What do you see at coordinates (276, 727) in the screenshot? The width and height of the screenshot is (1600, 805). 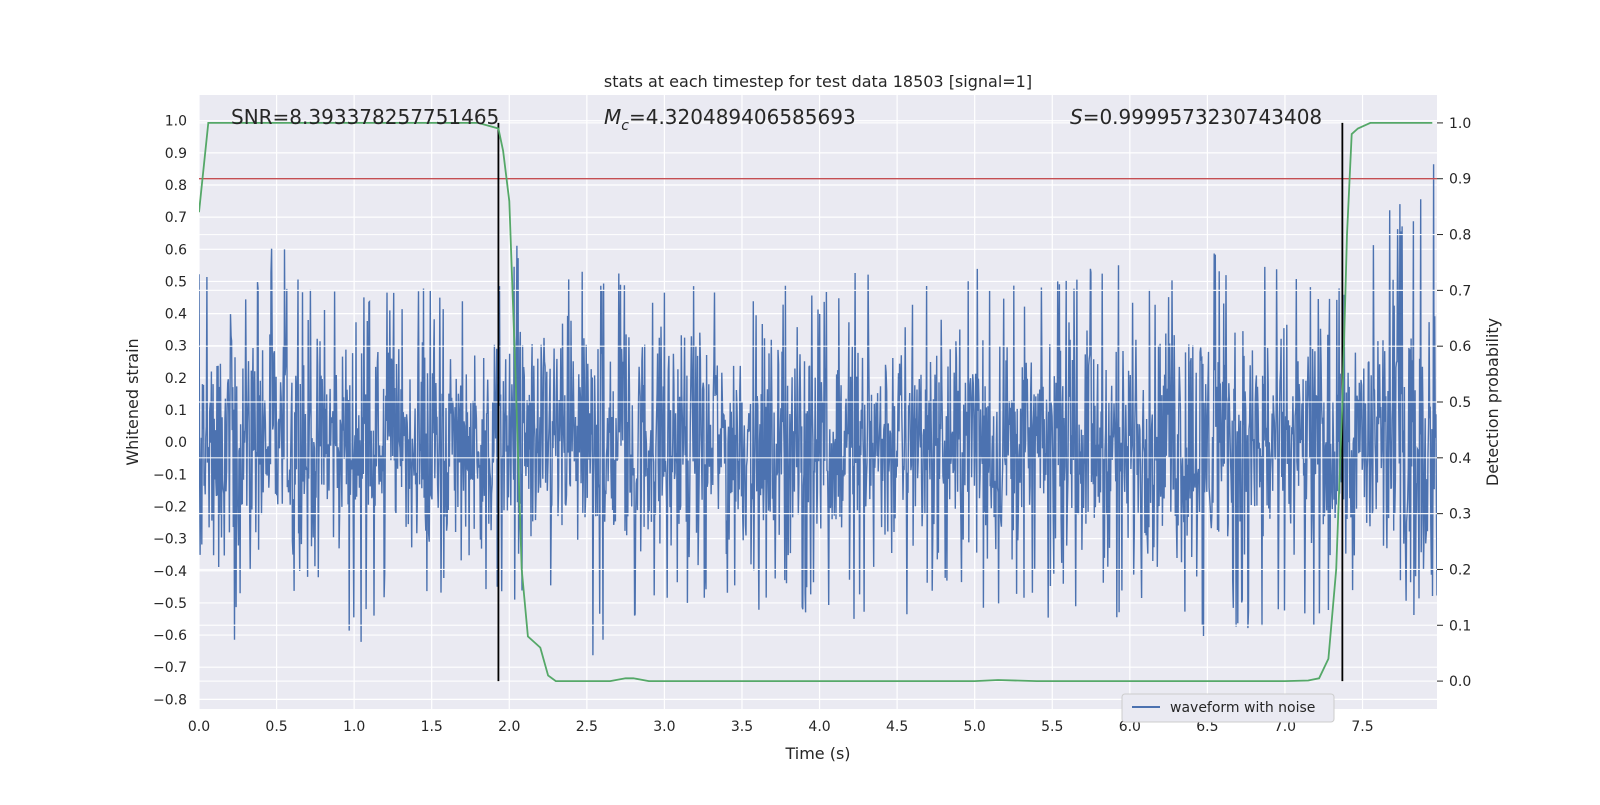 I see `x-tick-label: 0.5` at bounding box center [276, 727].